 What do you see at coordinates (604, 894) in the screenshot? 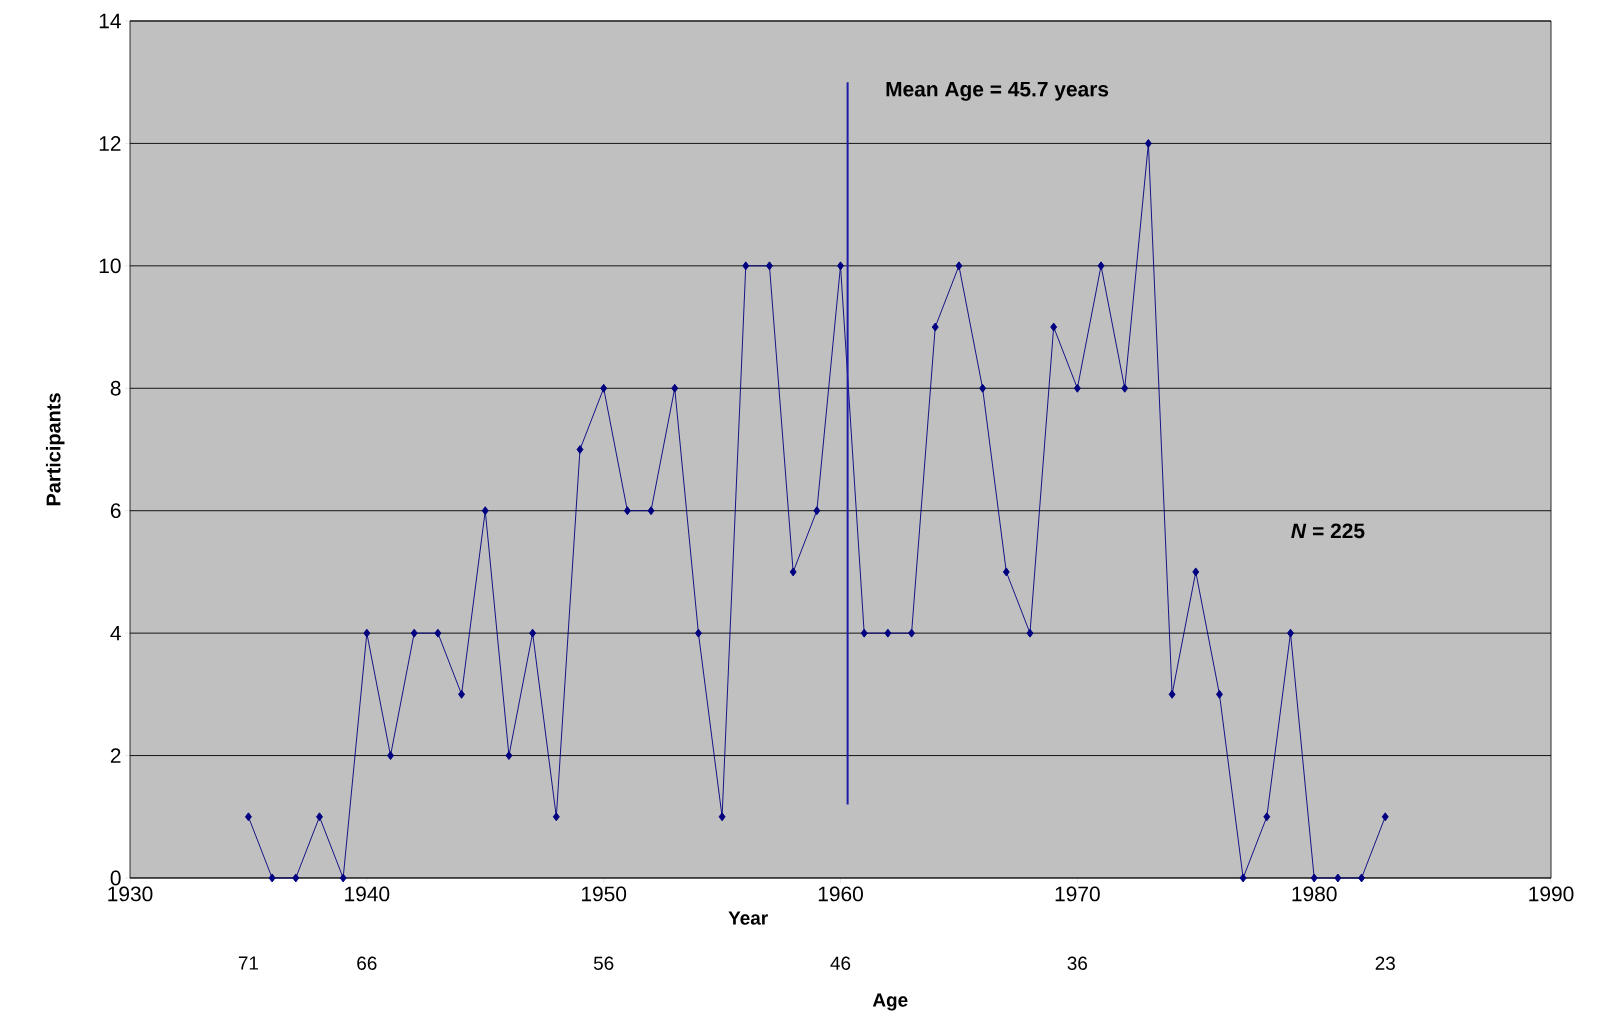
I see `x-tick-label: 1950` at bounding box center [604, 894].